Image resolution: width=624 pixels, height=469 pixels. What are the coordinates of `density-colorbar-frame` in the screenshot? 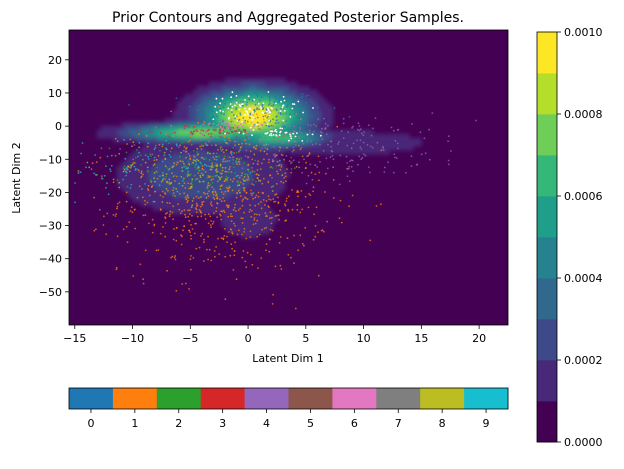 It's located at (547, 237).